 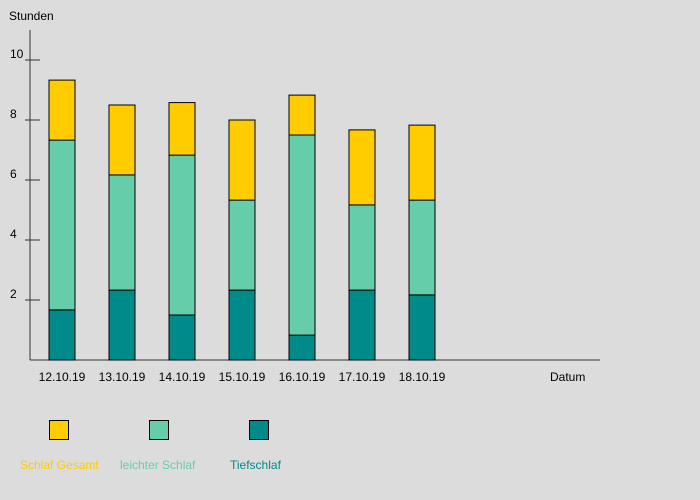 I want to click on y-tick-label: 4, so click(x=13, y=234).